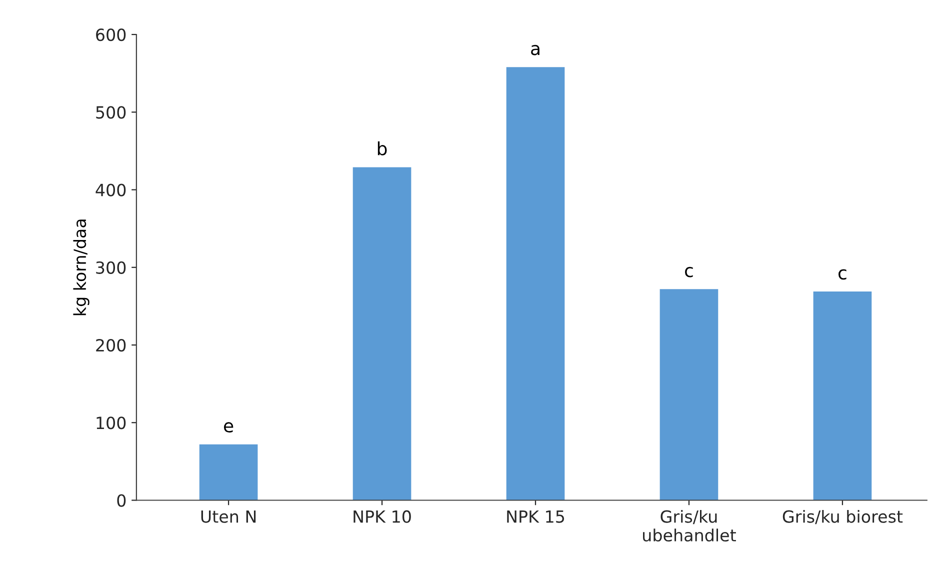 The width and height of the screenshot is (941, 575). I want to click on x-tick-label: Uten N, so click(228, 516).